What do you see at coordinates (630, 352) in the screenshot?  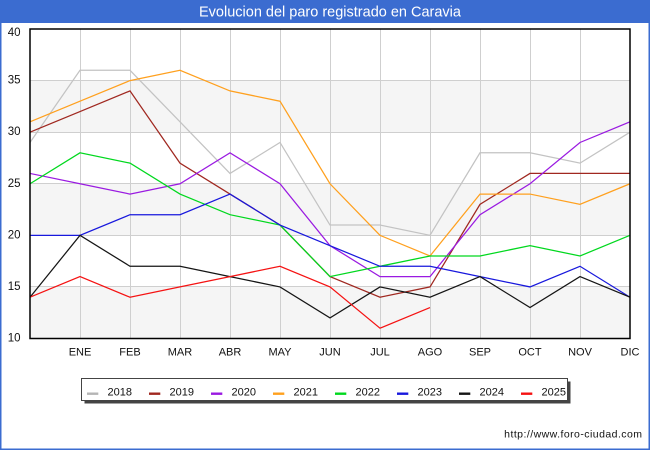 I see `svg-text: DIC` at bounding box center [630, 352].